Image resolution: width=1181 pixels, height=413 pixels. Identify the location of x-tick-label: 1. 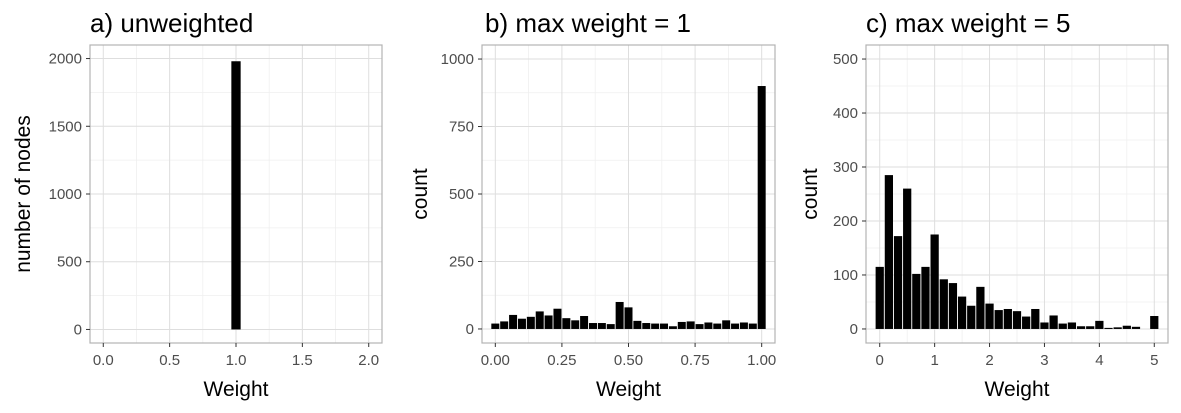
(934, 360).